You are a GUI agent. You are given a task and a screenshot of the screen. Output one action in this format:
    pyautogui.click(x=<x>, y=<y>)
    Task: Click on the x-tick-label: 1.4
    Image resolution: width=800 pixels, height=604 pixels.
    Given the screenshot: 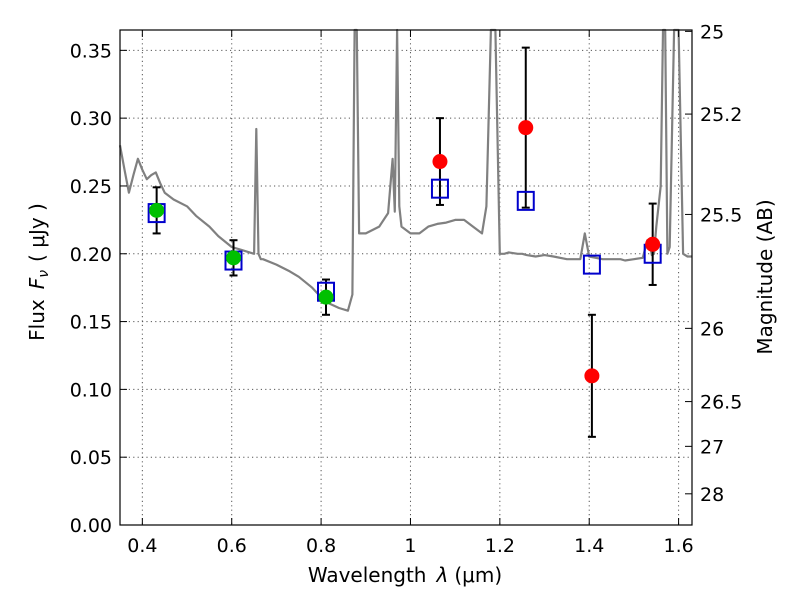 What is the action you would take?
    pyautogui.click(x=589, y=546)
    